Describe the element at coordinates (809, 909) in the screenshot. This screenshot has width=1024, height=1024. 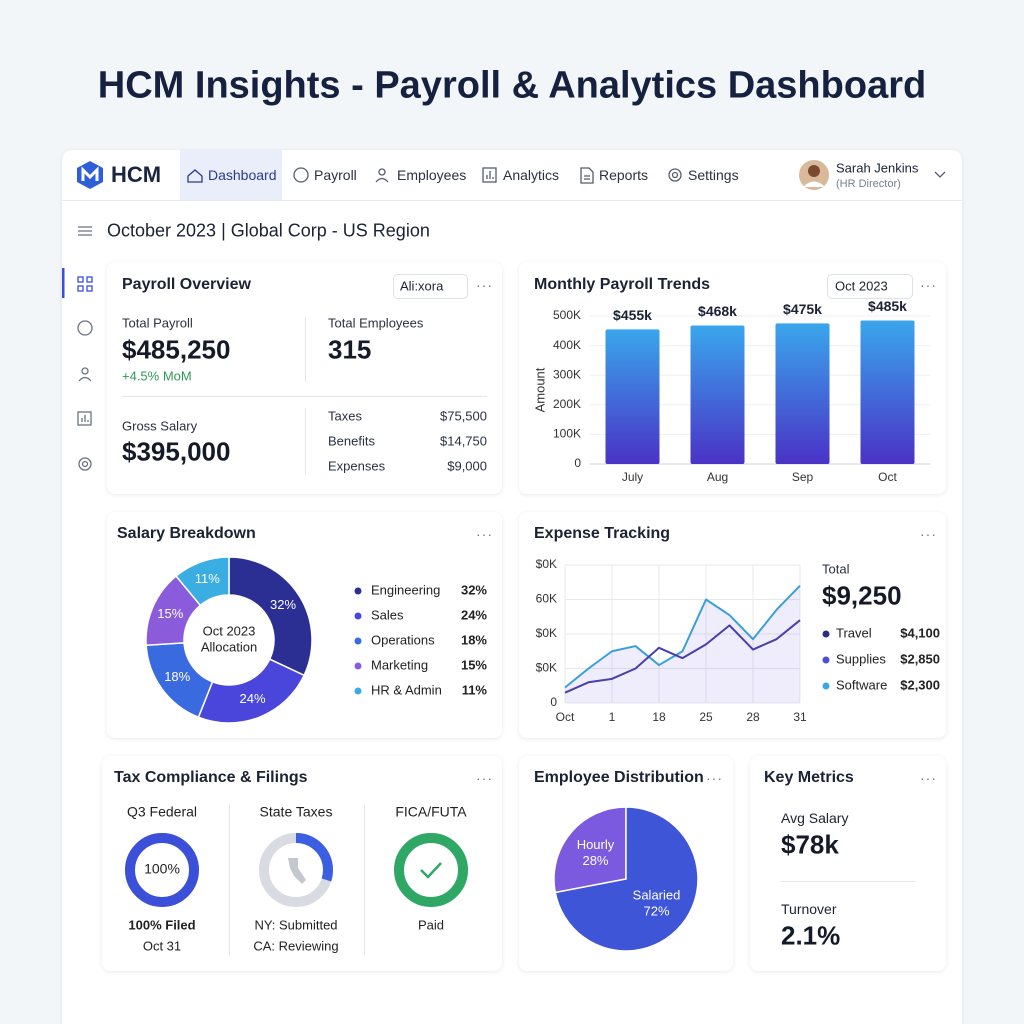
I see `metric-label: Turnover` at that location.